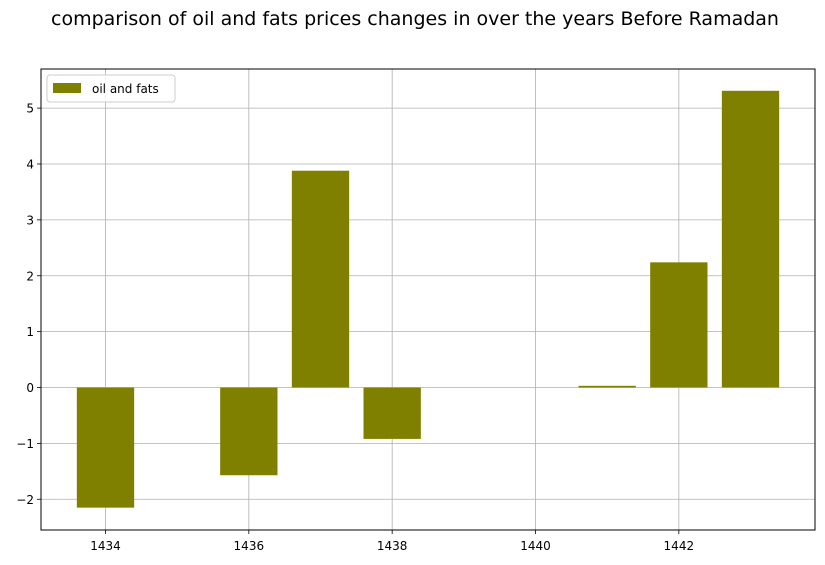 The height and width of the screenshot is (565, 825). What do you see at coordinates (30, 332) in the screenshot?
I see `y-tick-label: 1` at bounding box center [30, 332].